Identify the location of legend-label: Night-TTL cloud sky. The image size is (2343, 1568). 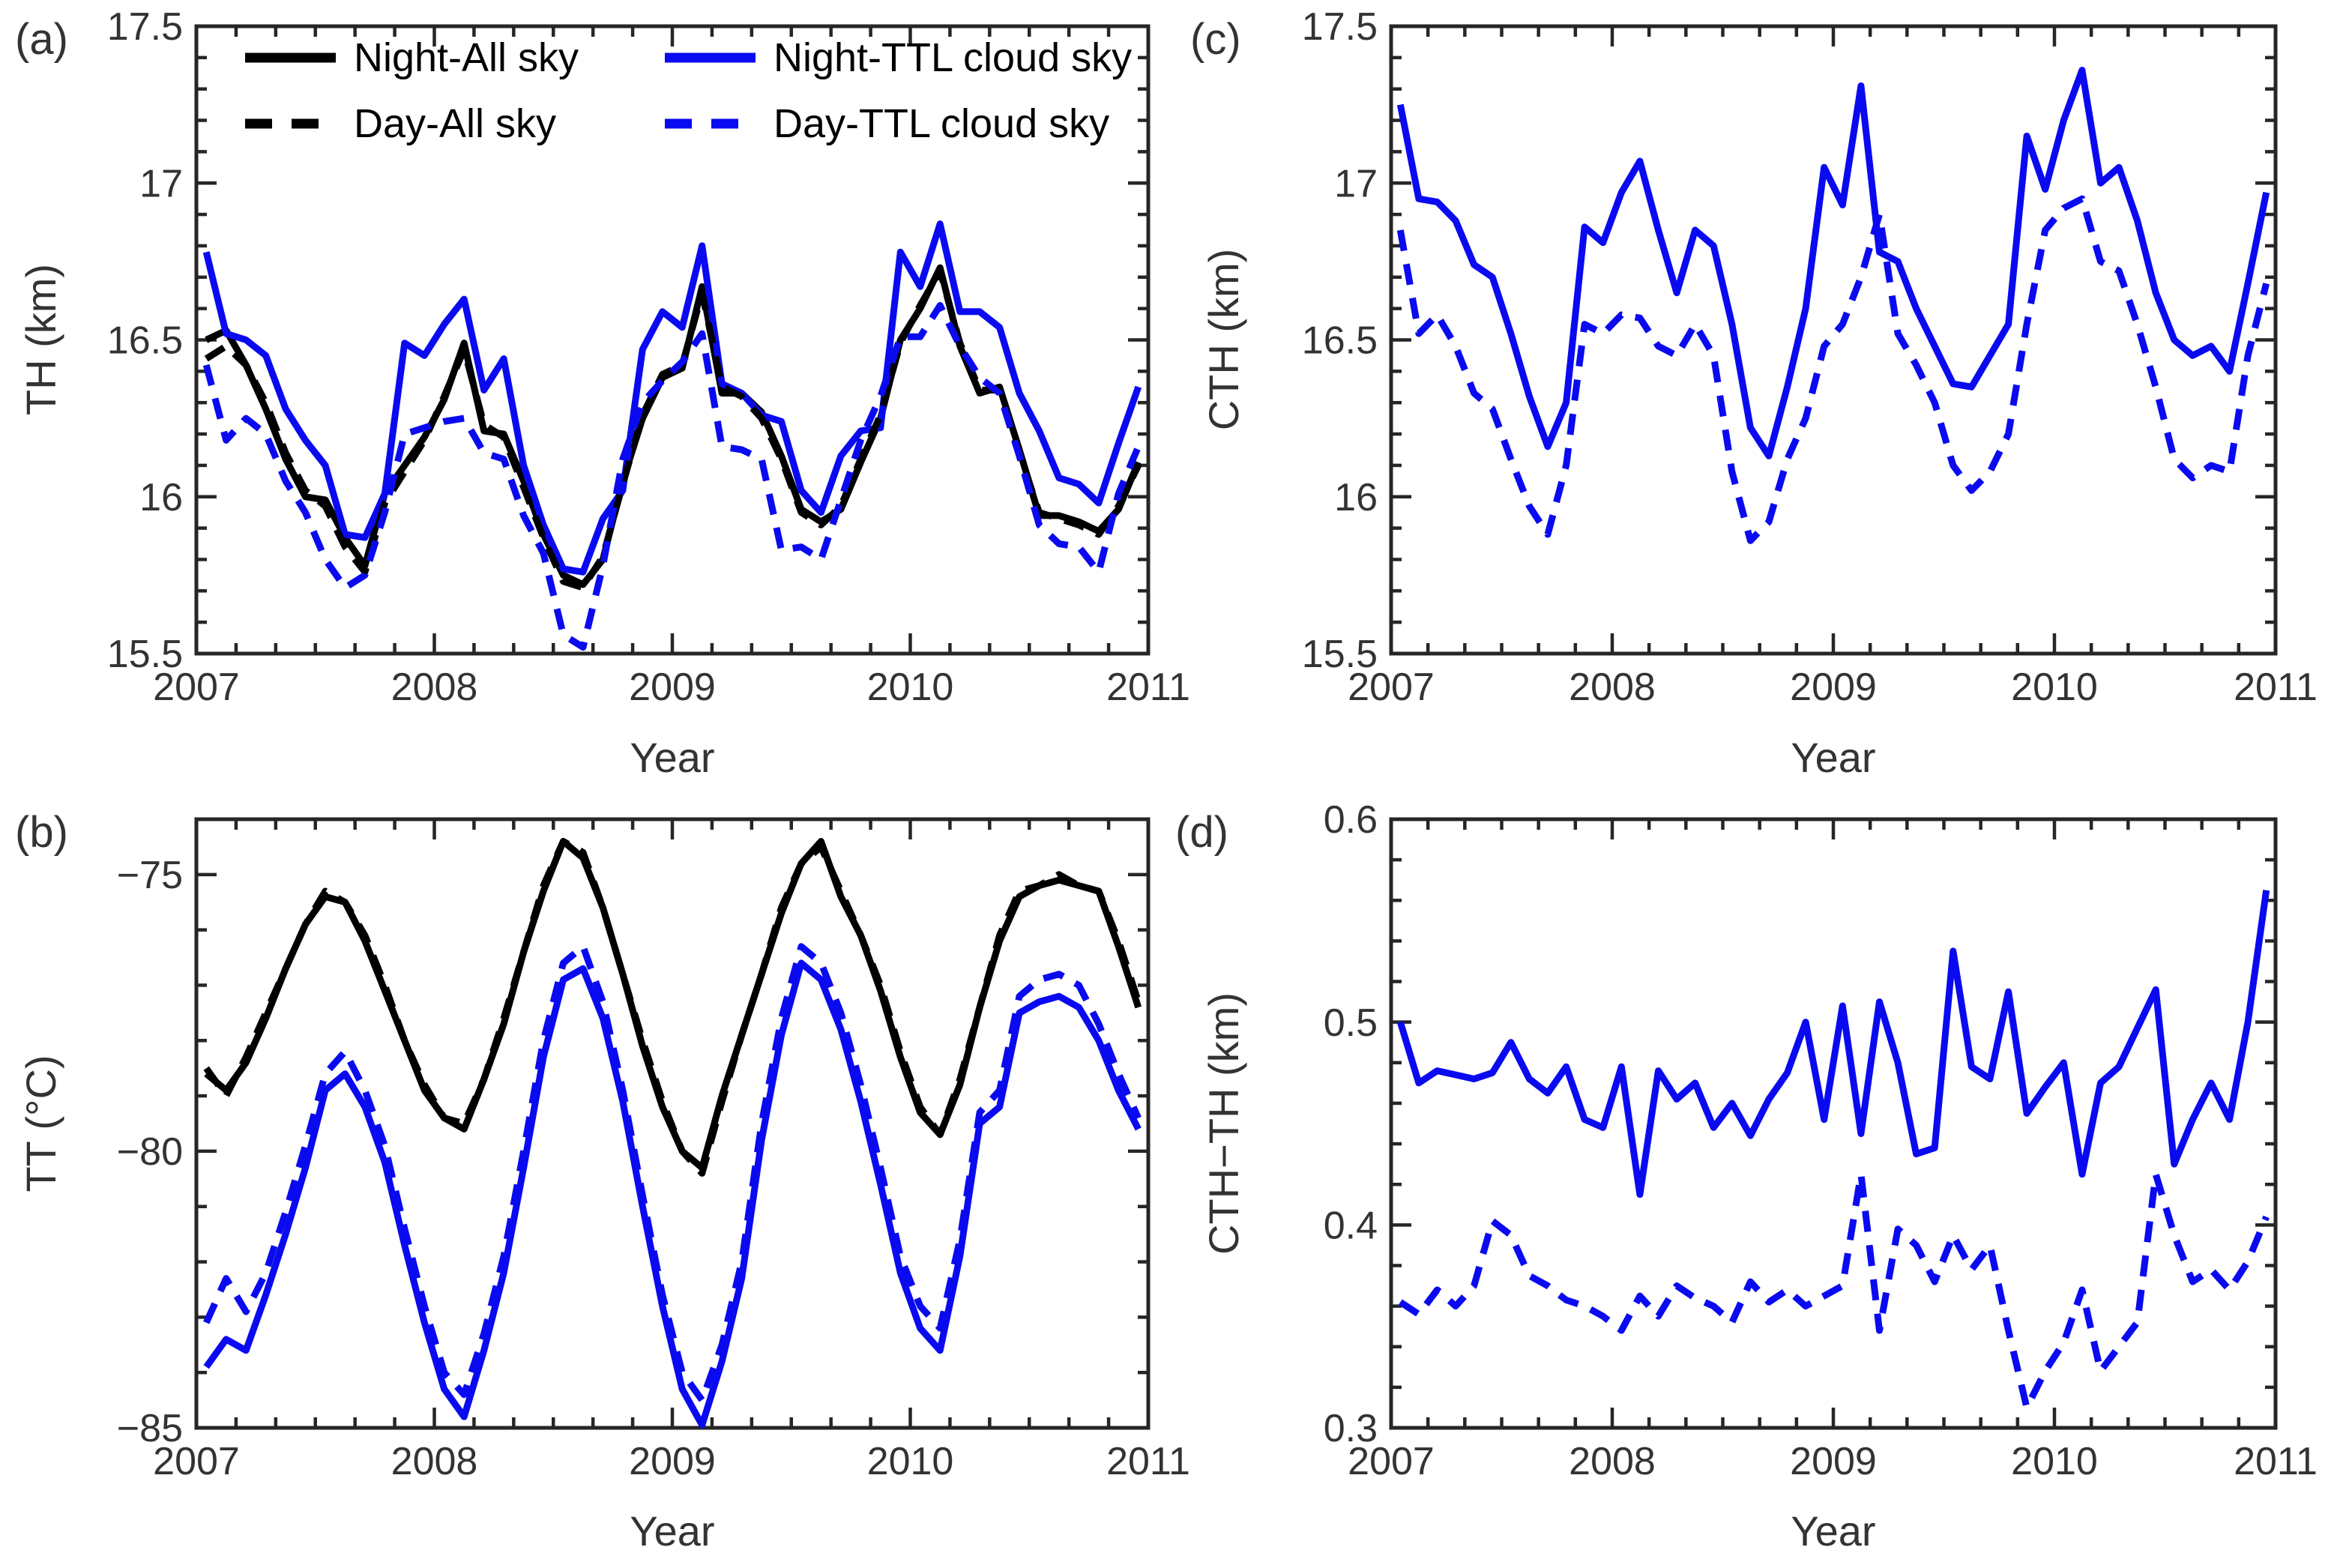
(954, 57).